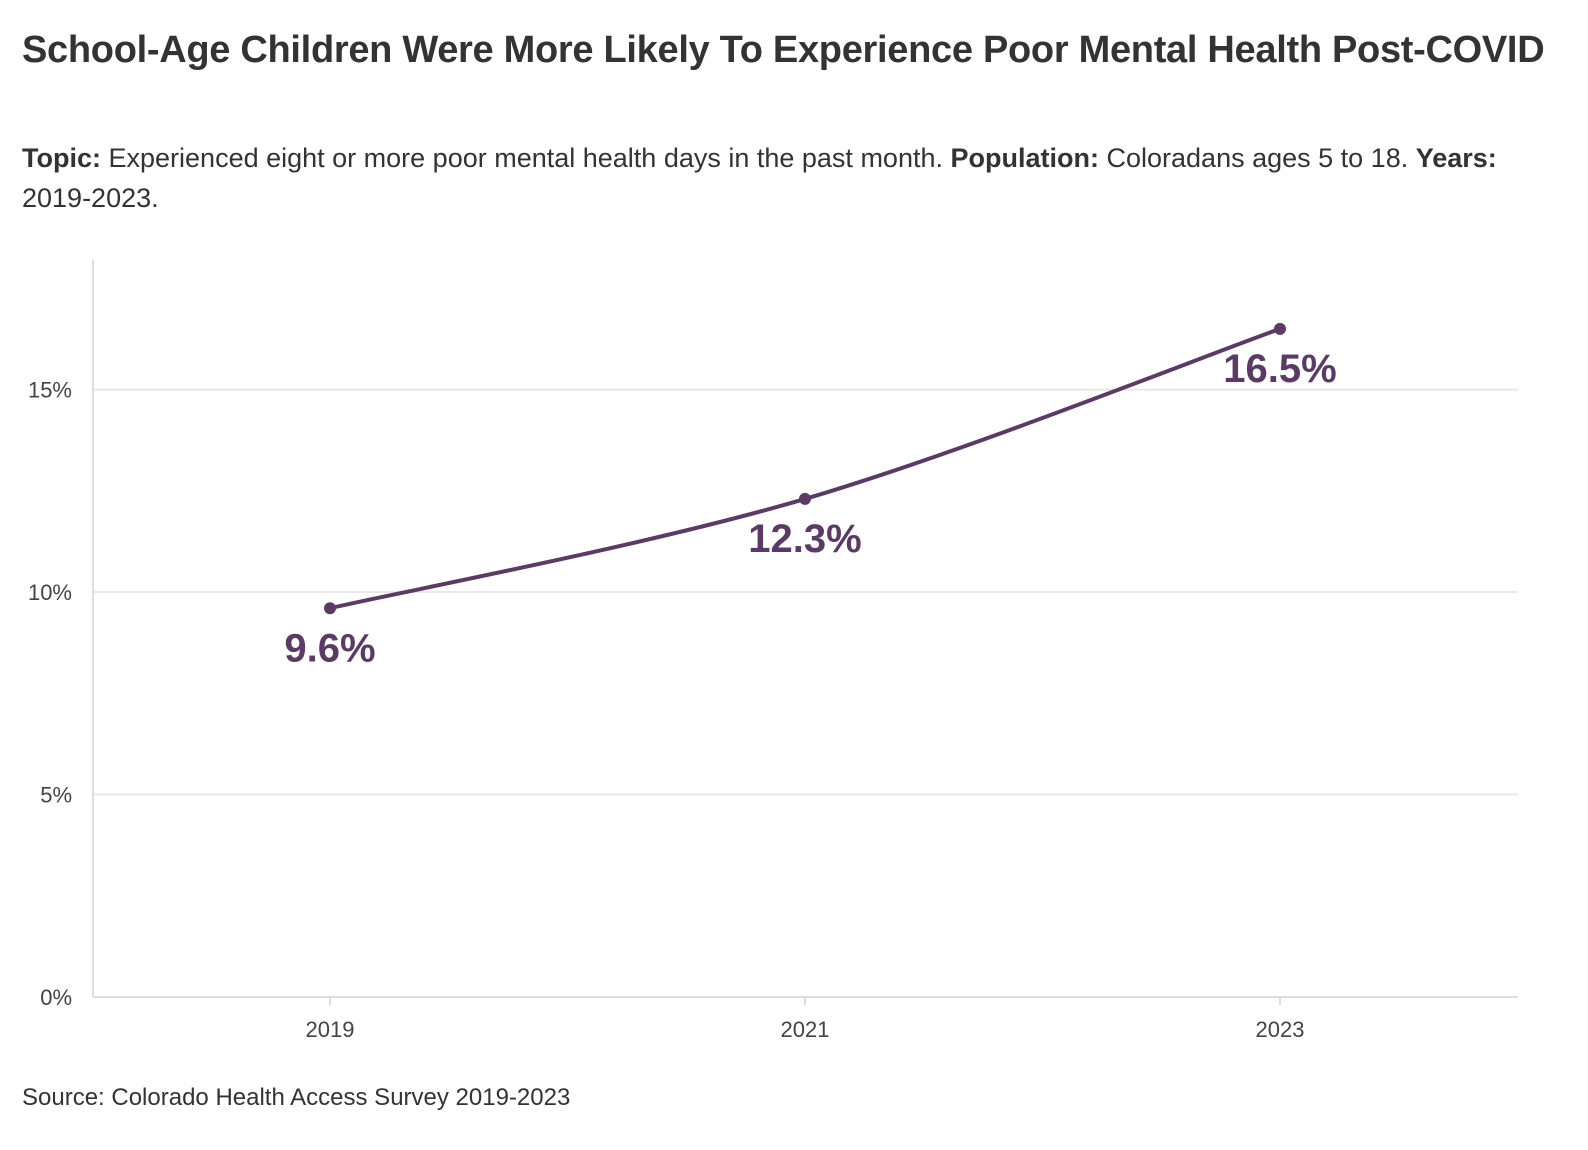  What do you see at coordinates (1280, 1029) in the screenshot?
I see `x-tick-label-2023: 2023` at bounding box center [1280, 1029].